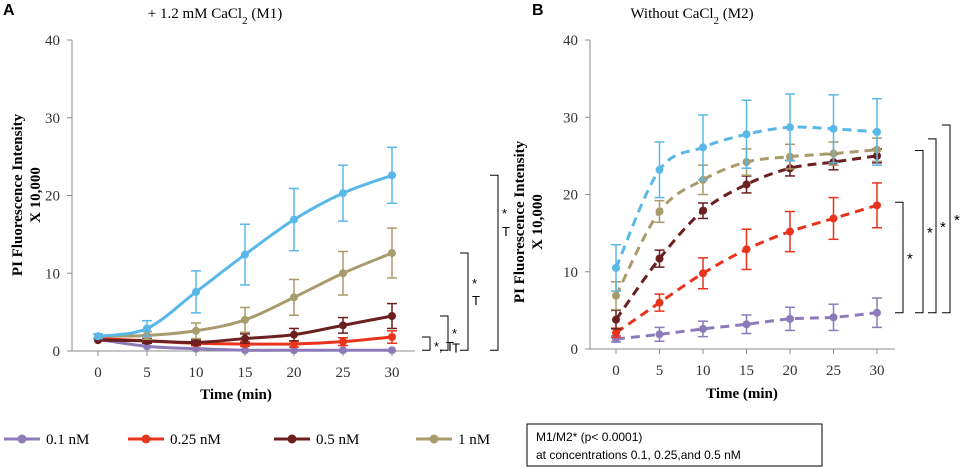 The image size is (964, 468). What do you see at coordinates (343, 373) in the screenshot?
I see `panel-a-x-tick-label: 25` at bounding box center [343, 373].